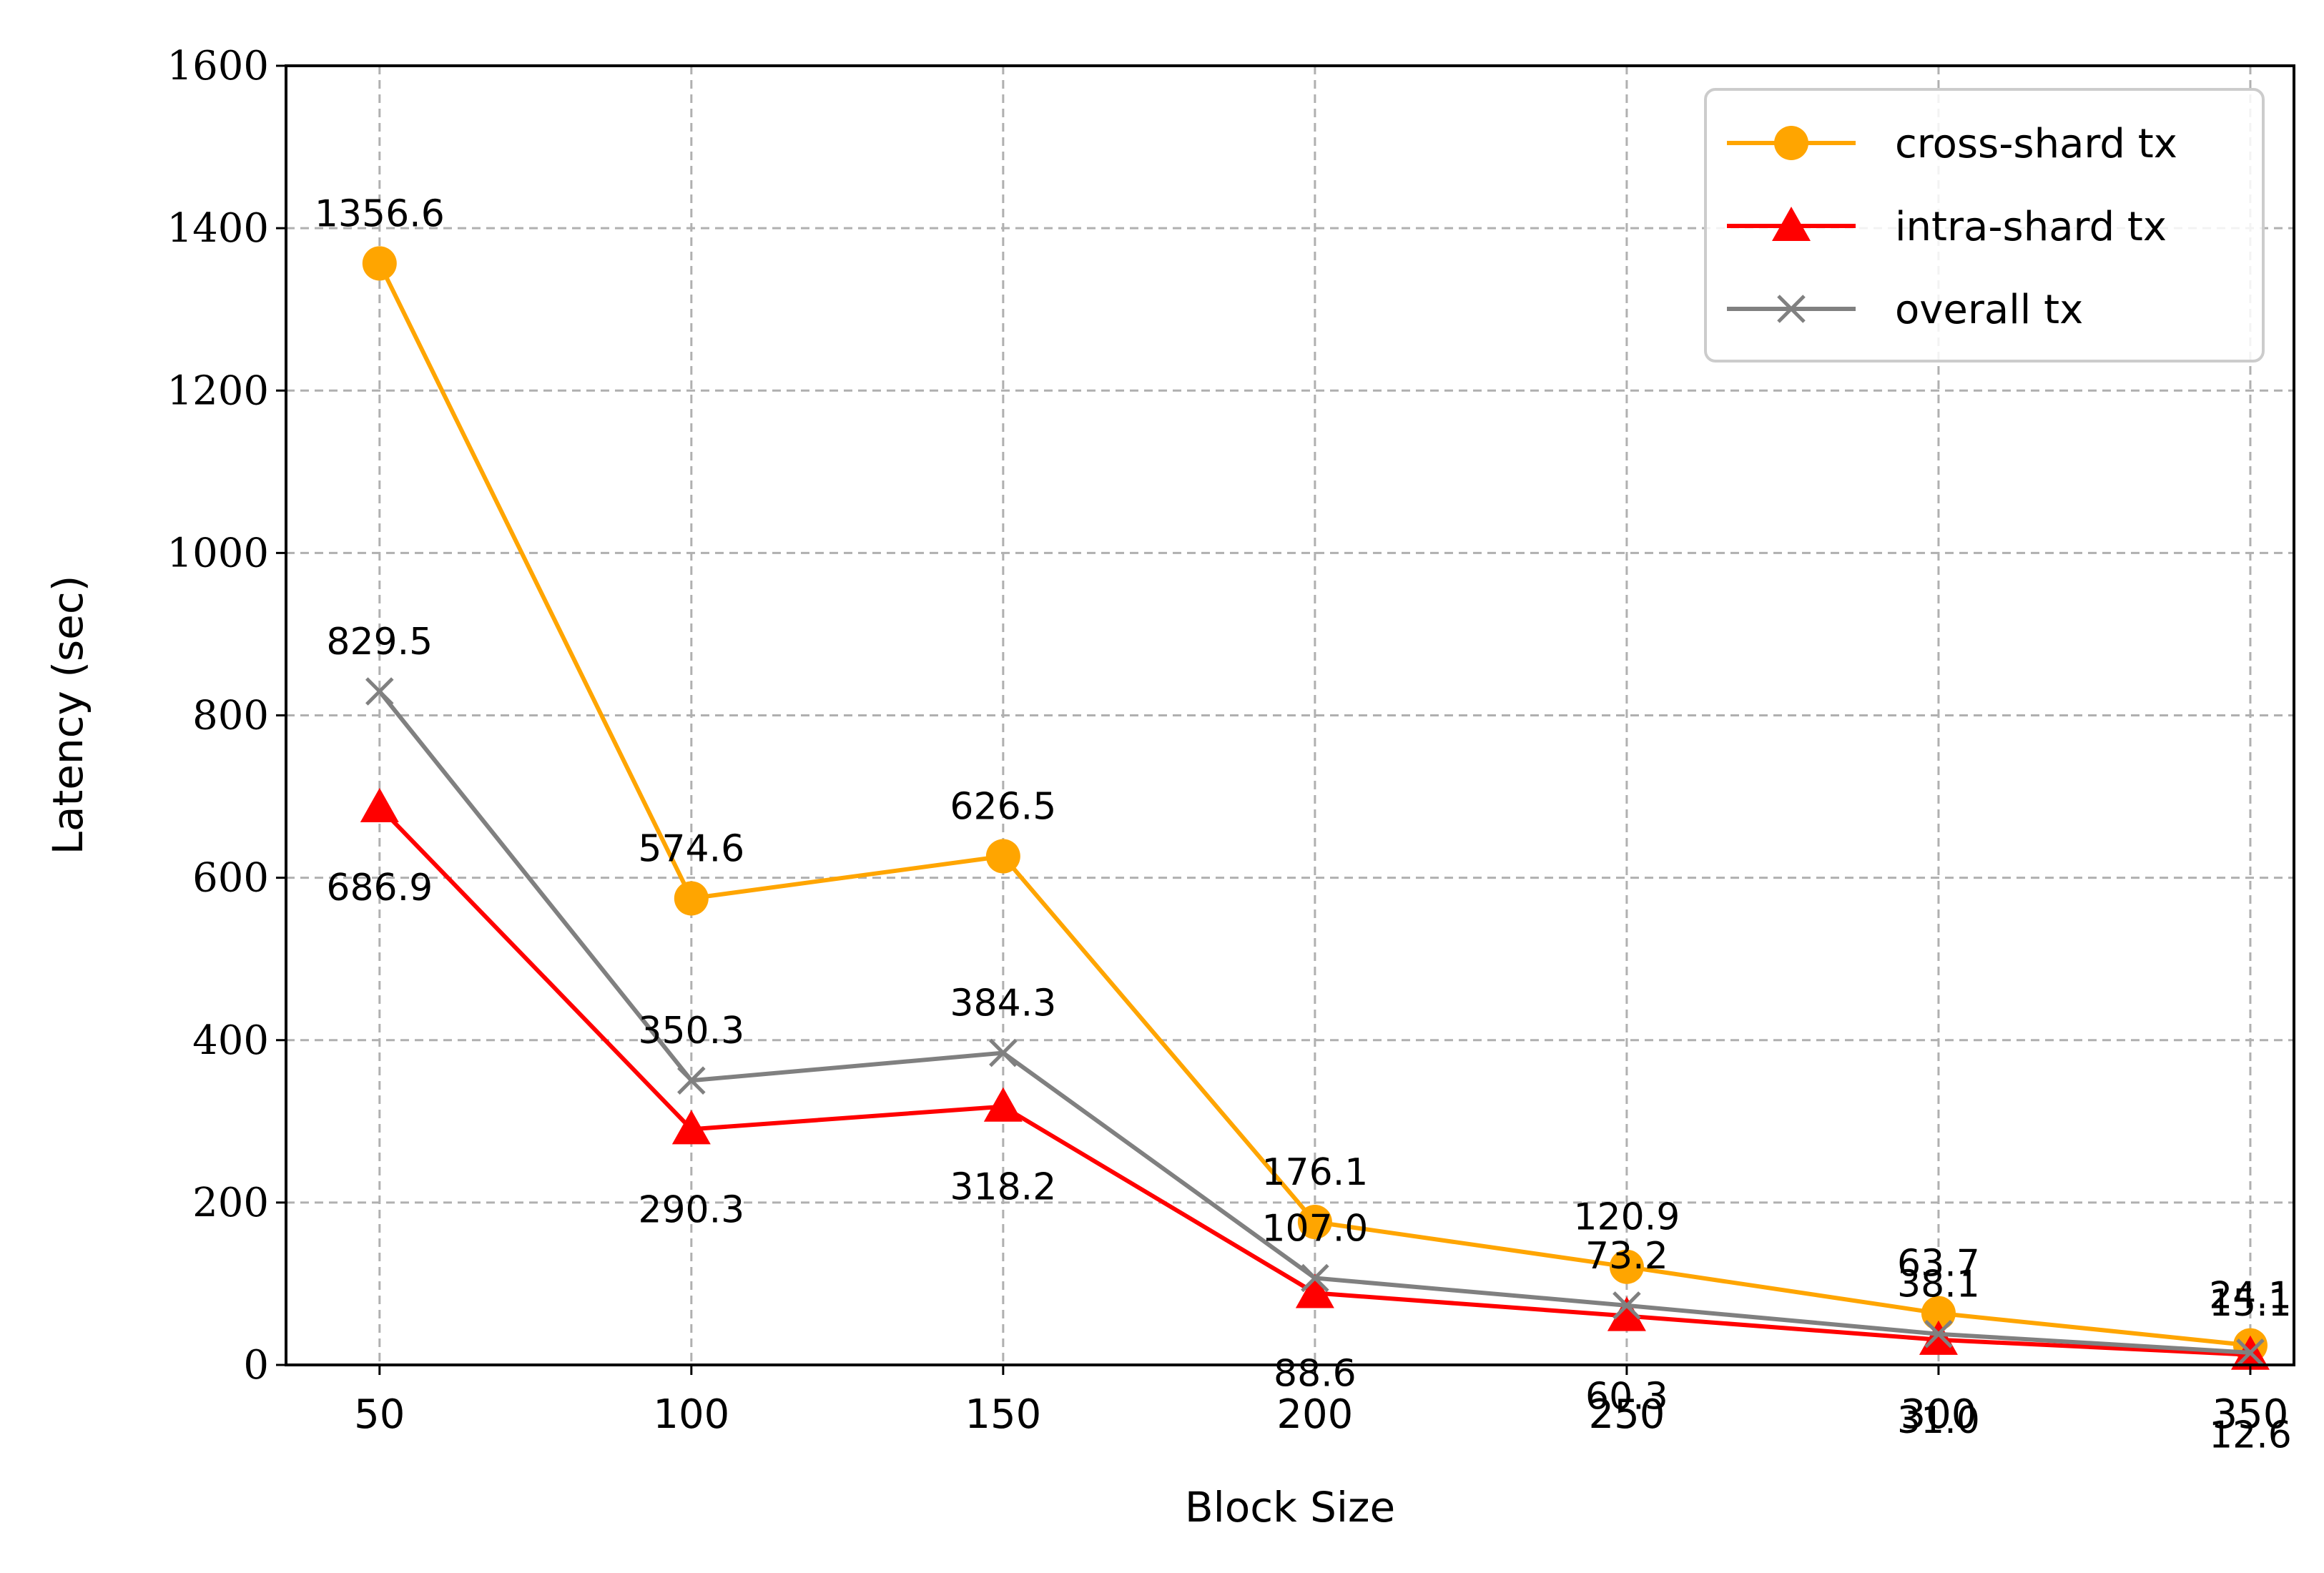 The image size is (2324, 1573). What do you see at coordinates (1314, 1172) in the screenshot?
I see `data-label: 176.1` at bounding box center [1314, 1172].